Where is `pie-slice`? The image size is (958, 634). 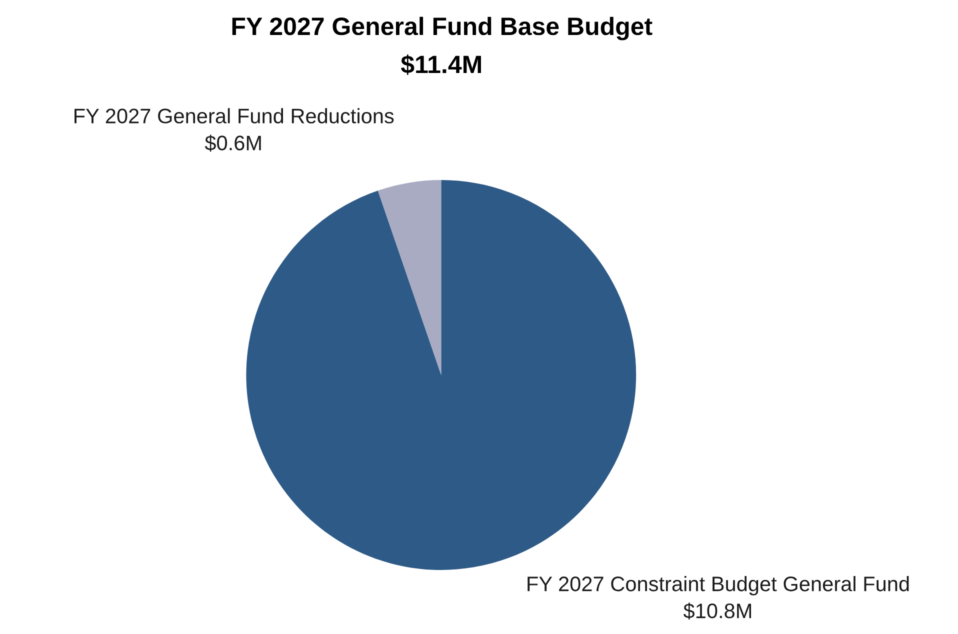
pie-slice is located at coordinates (410, 278).